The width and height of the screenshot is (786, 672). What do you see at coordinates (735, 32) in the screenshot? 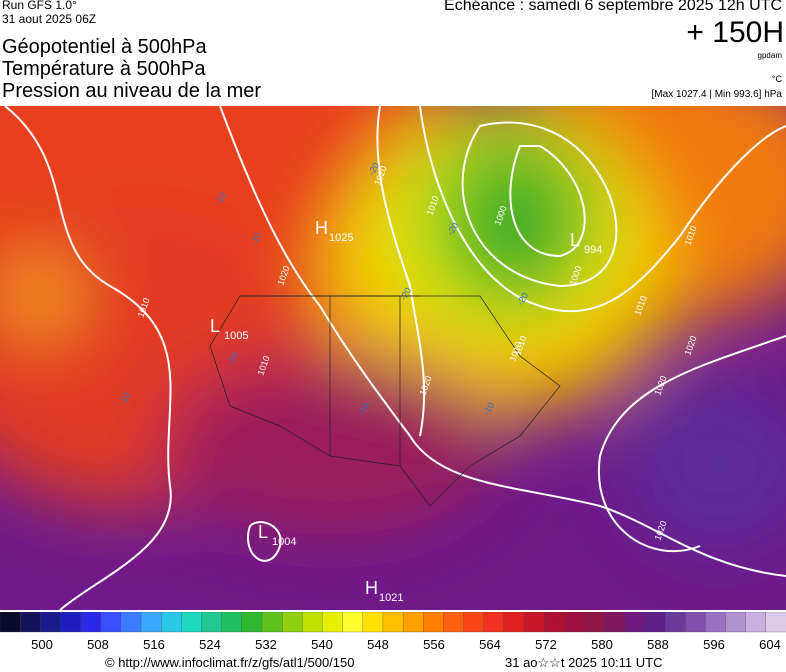
I see `lead: + 150H` at bounding box center [735, 32].